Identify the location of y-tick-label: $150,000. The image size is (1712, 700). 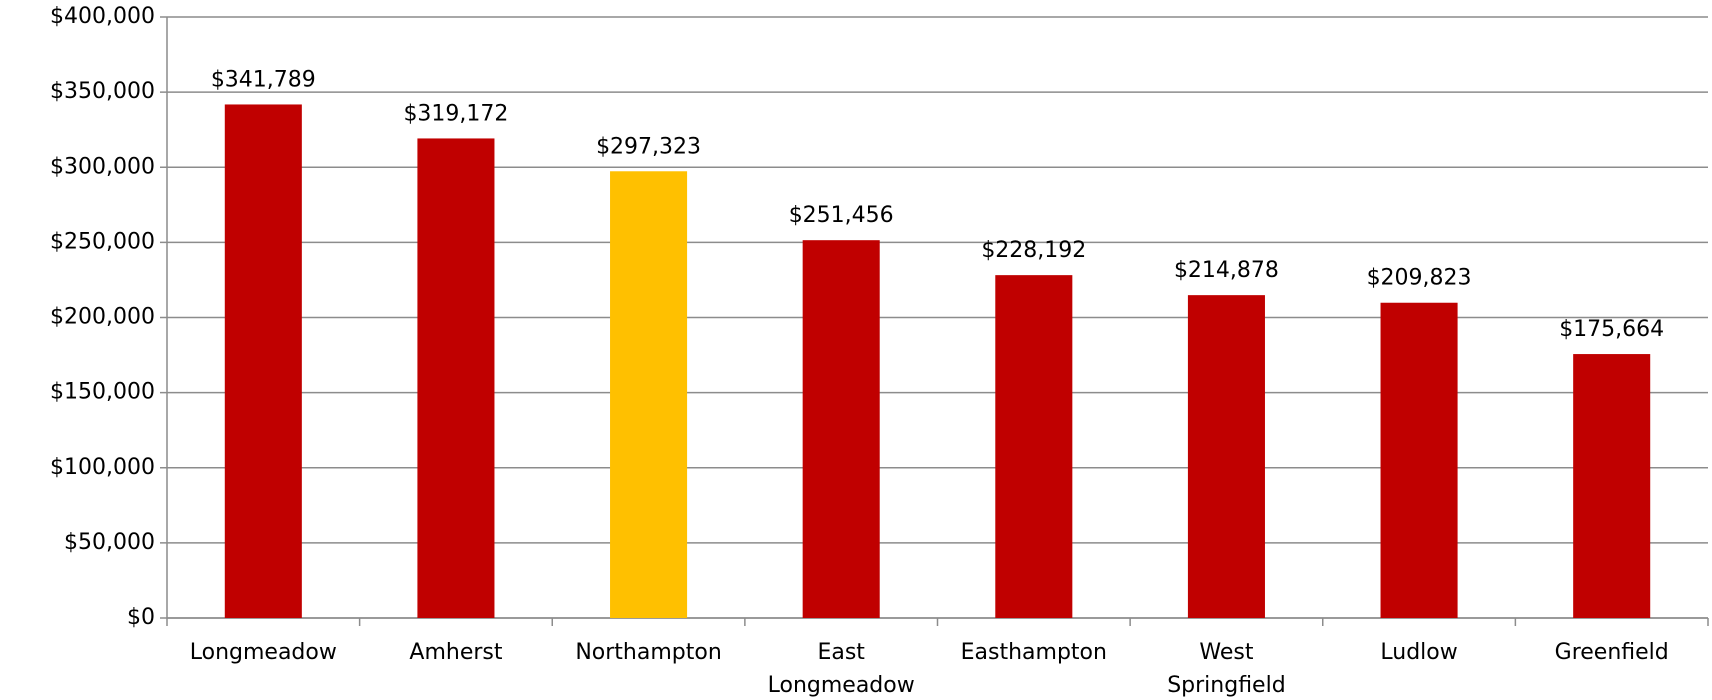
(102, 392).